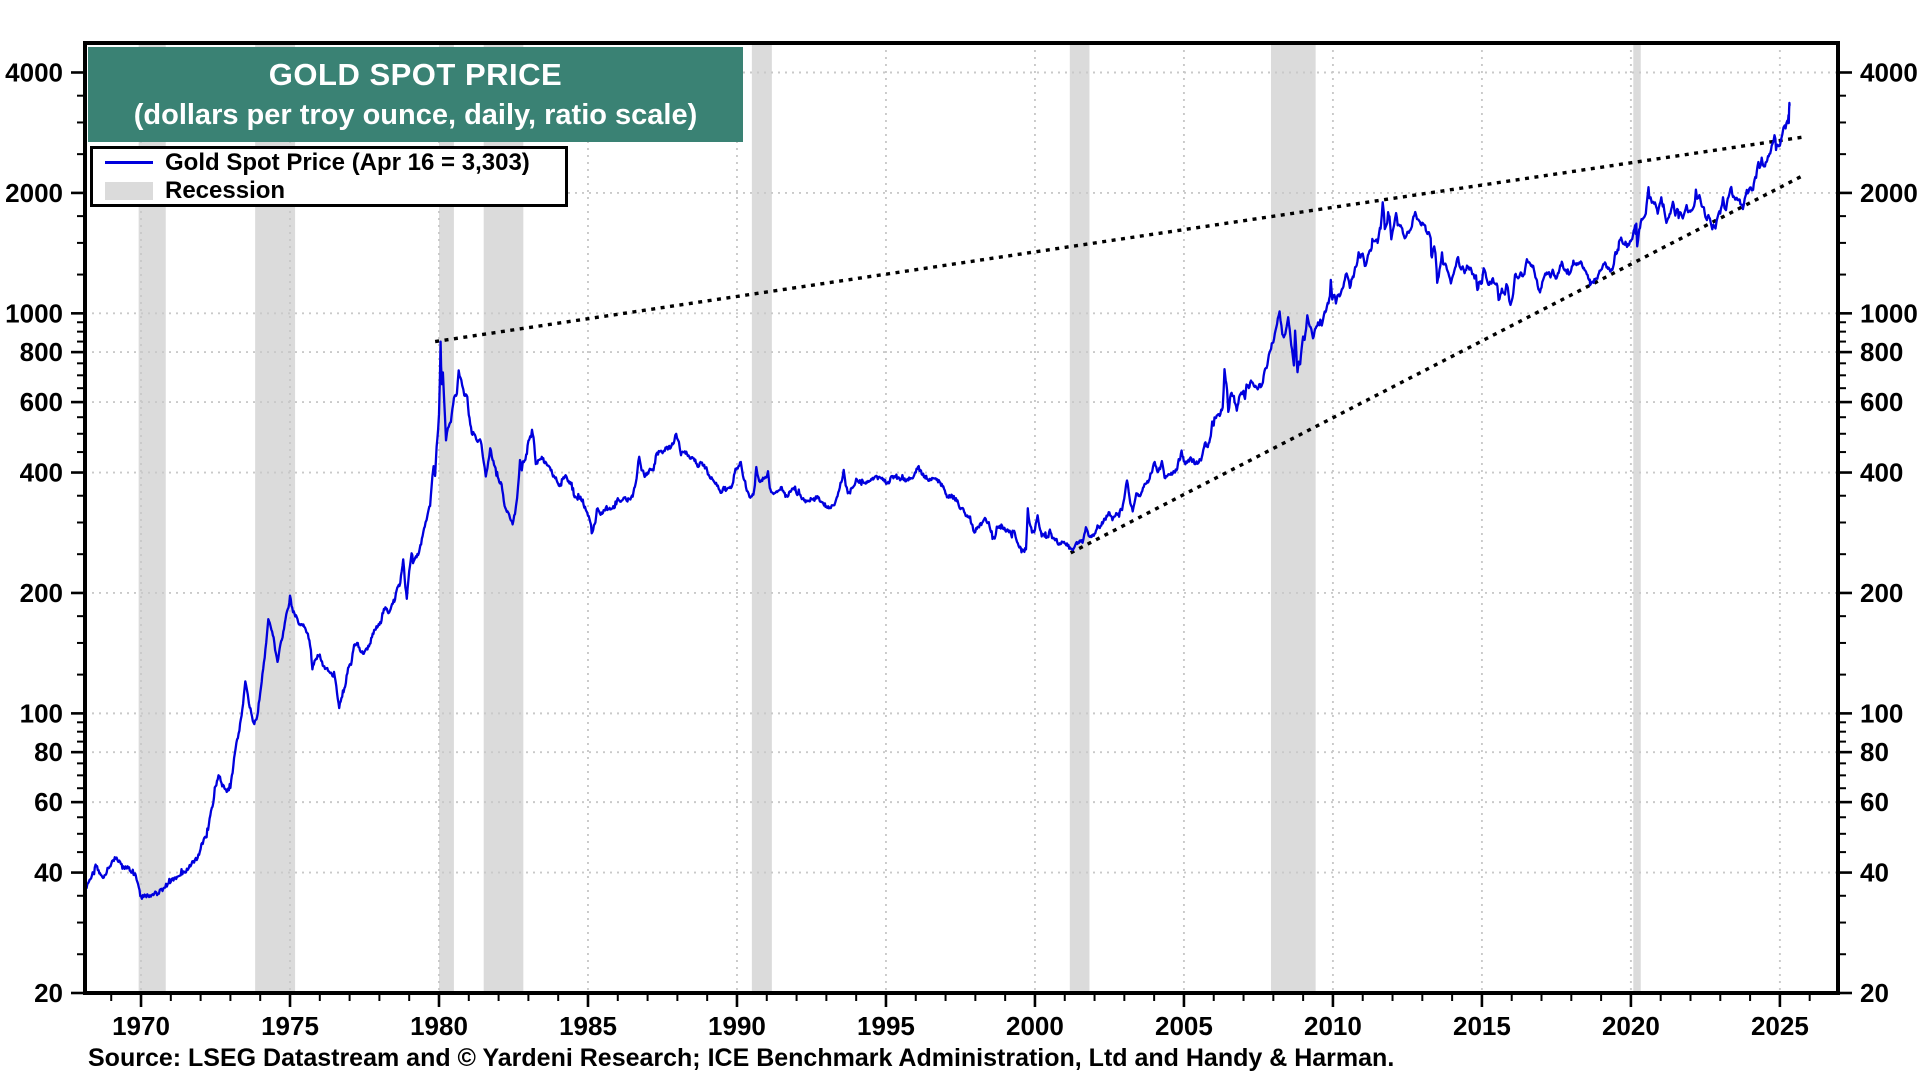 The width and height of the screenshot is (1920, 1080). I want to click on x-axis-label: 2015, so click(1482, 1026).